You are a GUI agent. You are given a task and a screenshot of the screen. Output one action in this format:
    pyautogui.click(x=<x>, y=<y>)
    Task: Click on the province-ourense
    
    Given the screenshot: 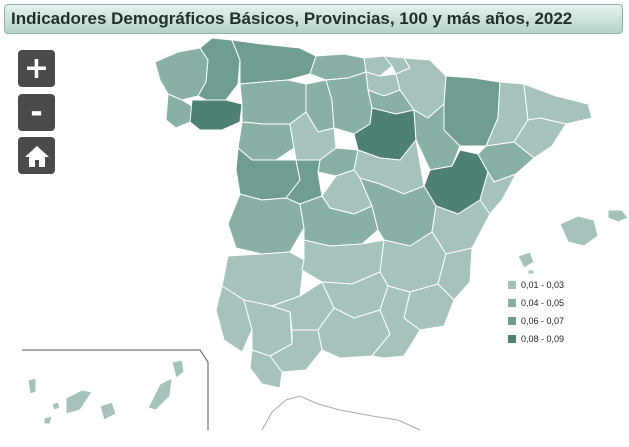 What is the action you would take?
    pyautogui.click(x=216, y=115)
    